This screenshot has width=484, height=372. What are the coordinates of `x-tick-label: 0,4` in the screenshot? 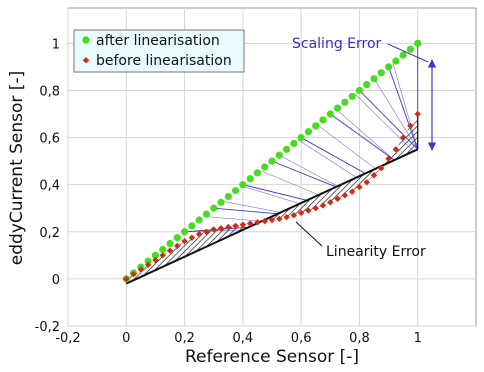 It's located at (243, 338).